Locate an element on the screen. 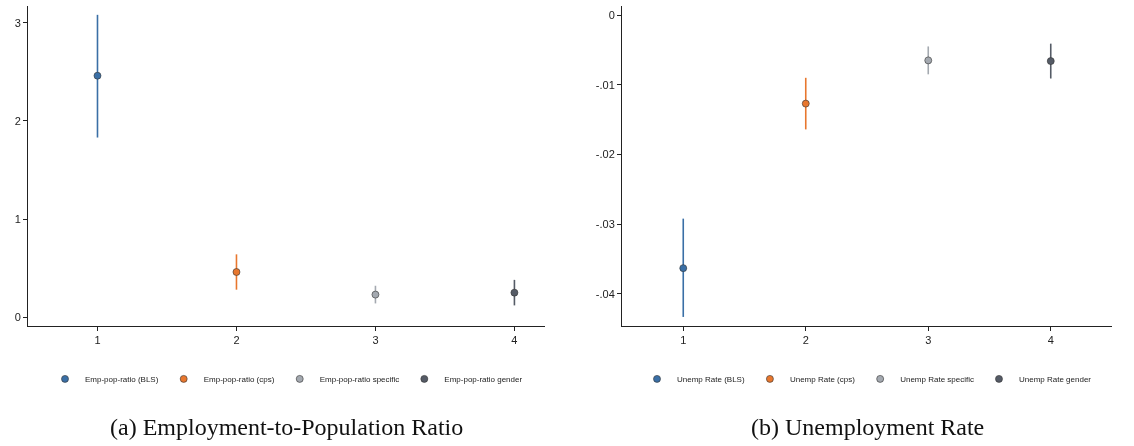 The height and width of the screenshot is (446, 1134). legend-label: Unemp Rate gender is located at coordinates (1055, 380).